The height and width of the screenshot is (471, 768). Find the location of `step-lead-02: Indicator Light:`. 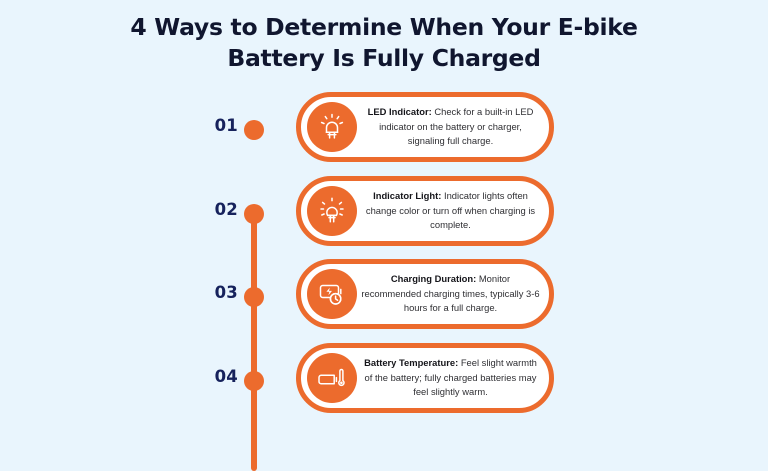

step-lead-02: Indicator Light: is located at coordinates (407, 196).